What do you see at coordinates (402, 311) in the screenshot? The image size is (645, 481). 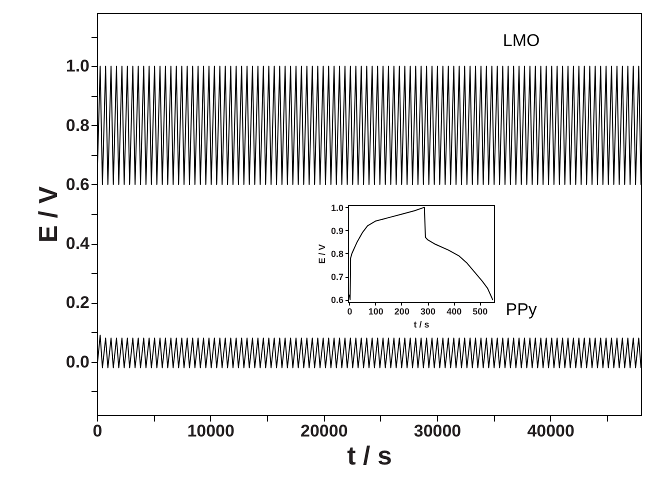 I see `x-tick-label: 200` at bounding box center [402, 311].